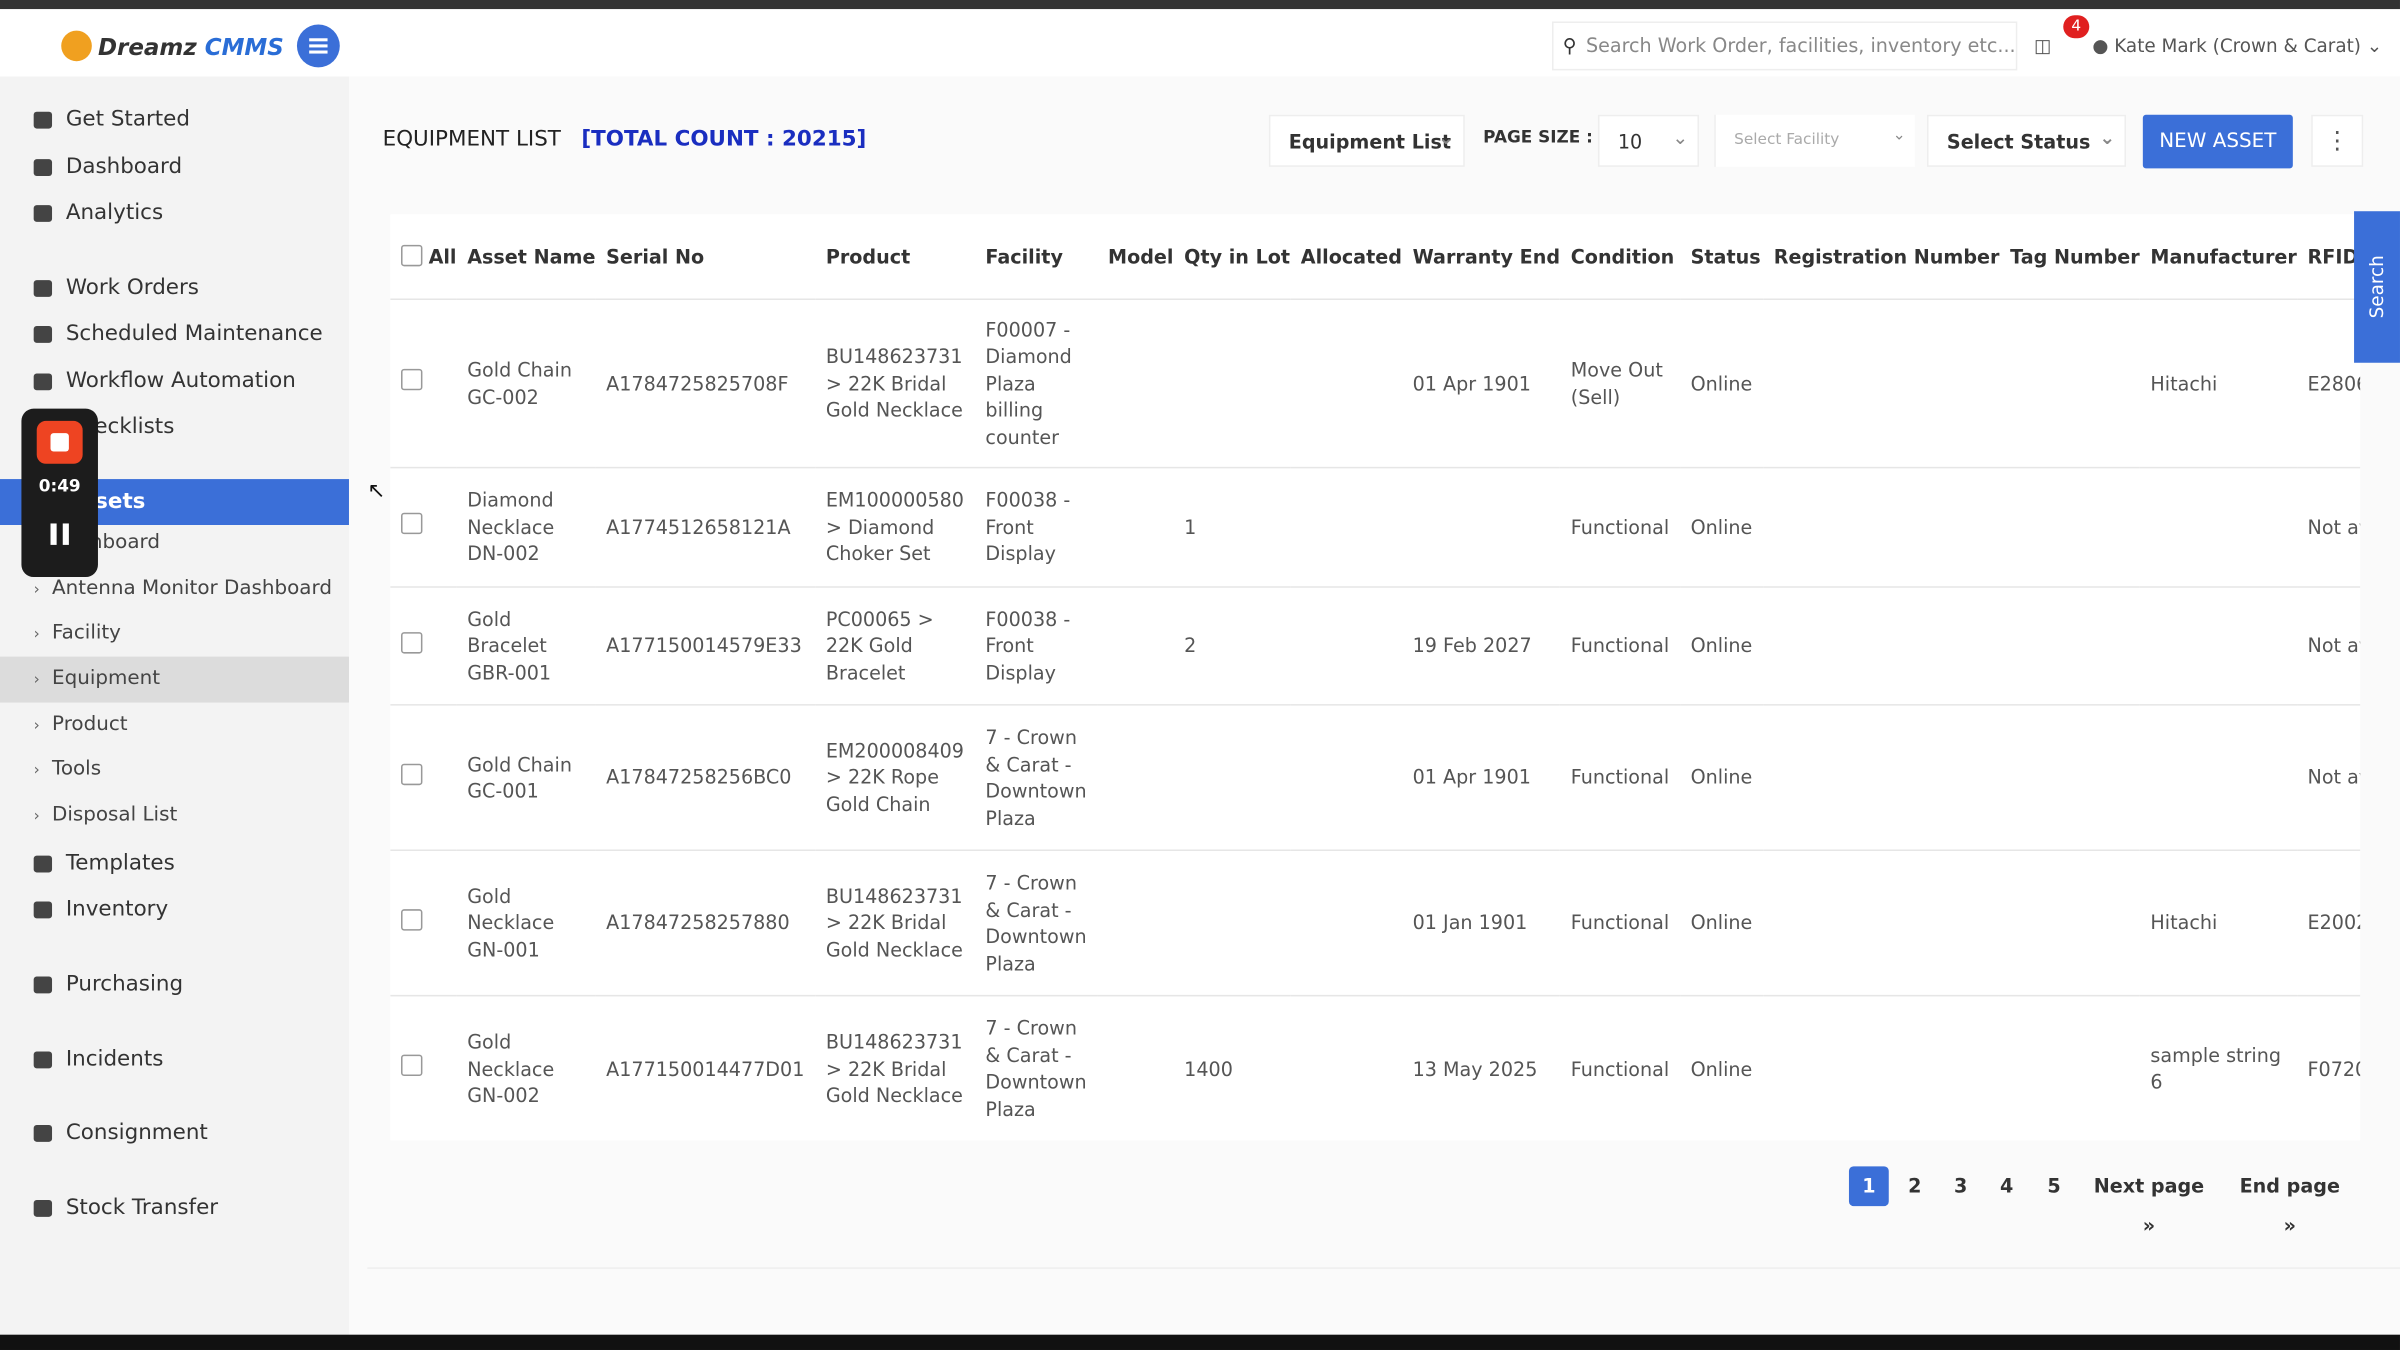  Describe the element at coordinates (174, 726) in the screenshot. I see `sidebar-subitem: › Product` at that location.